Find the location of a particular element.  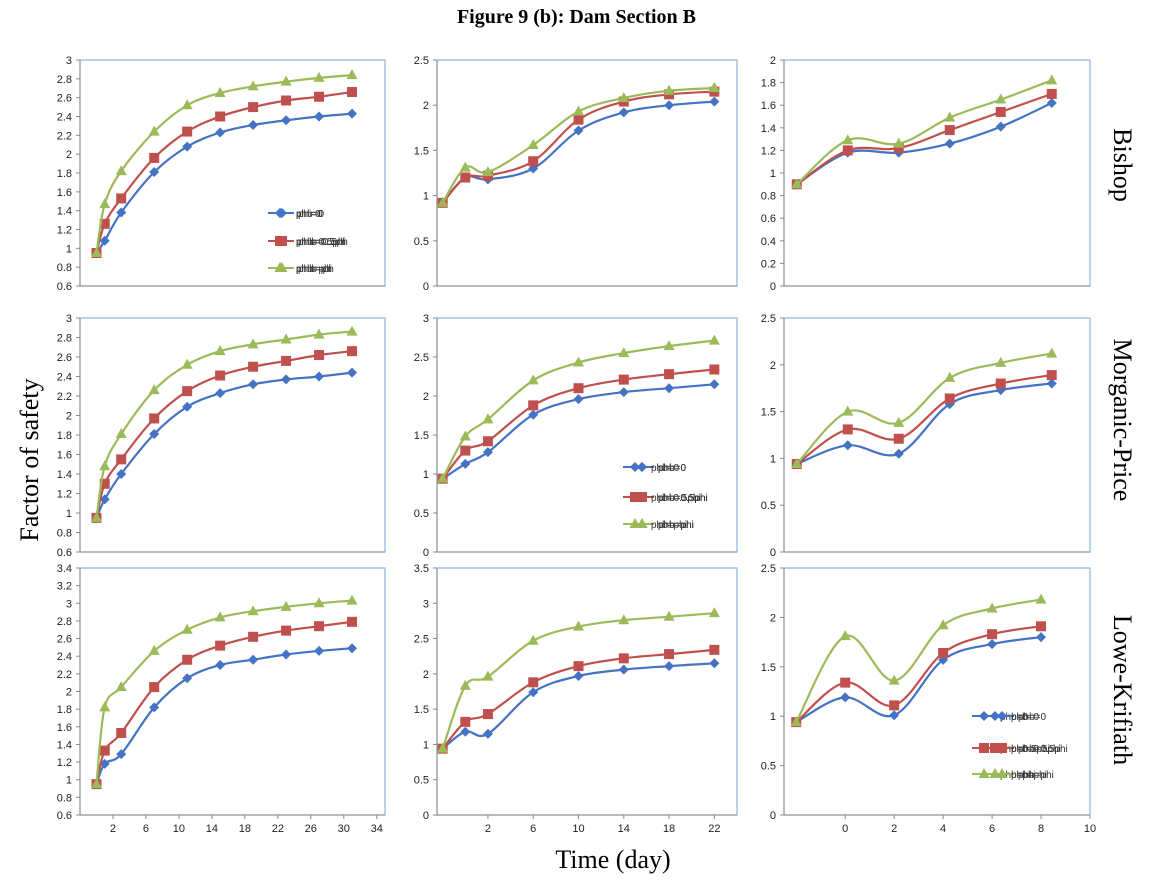

x-tick-label: 14 is located at coordinates (212, 829).